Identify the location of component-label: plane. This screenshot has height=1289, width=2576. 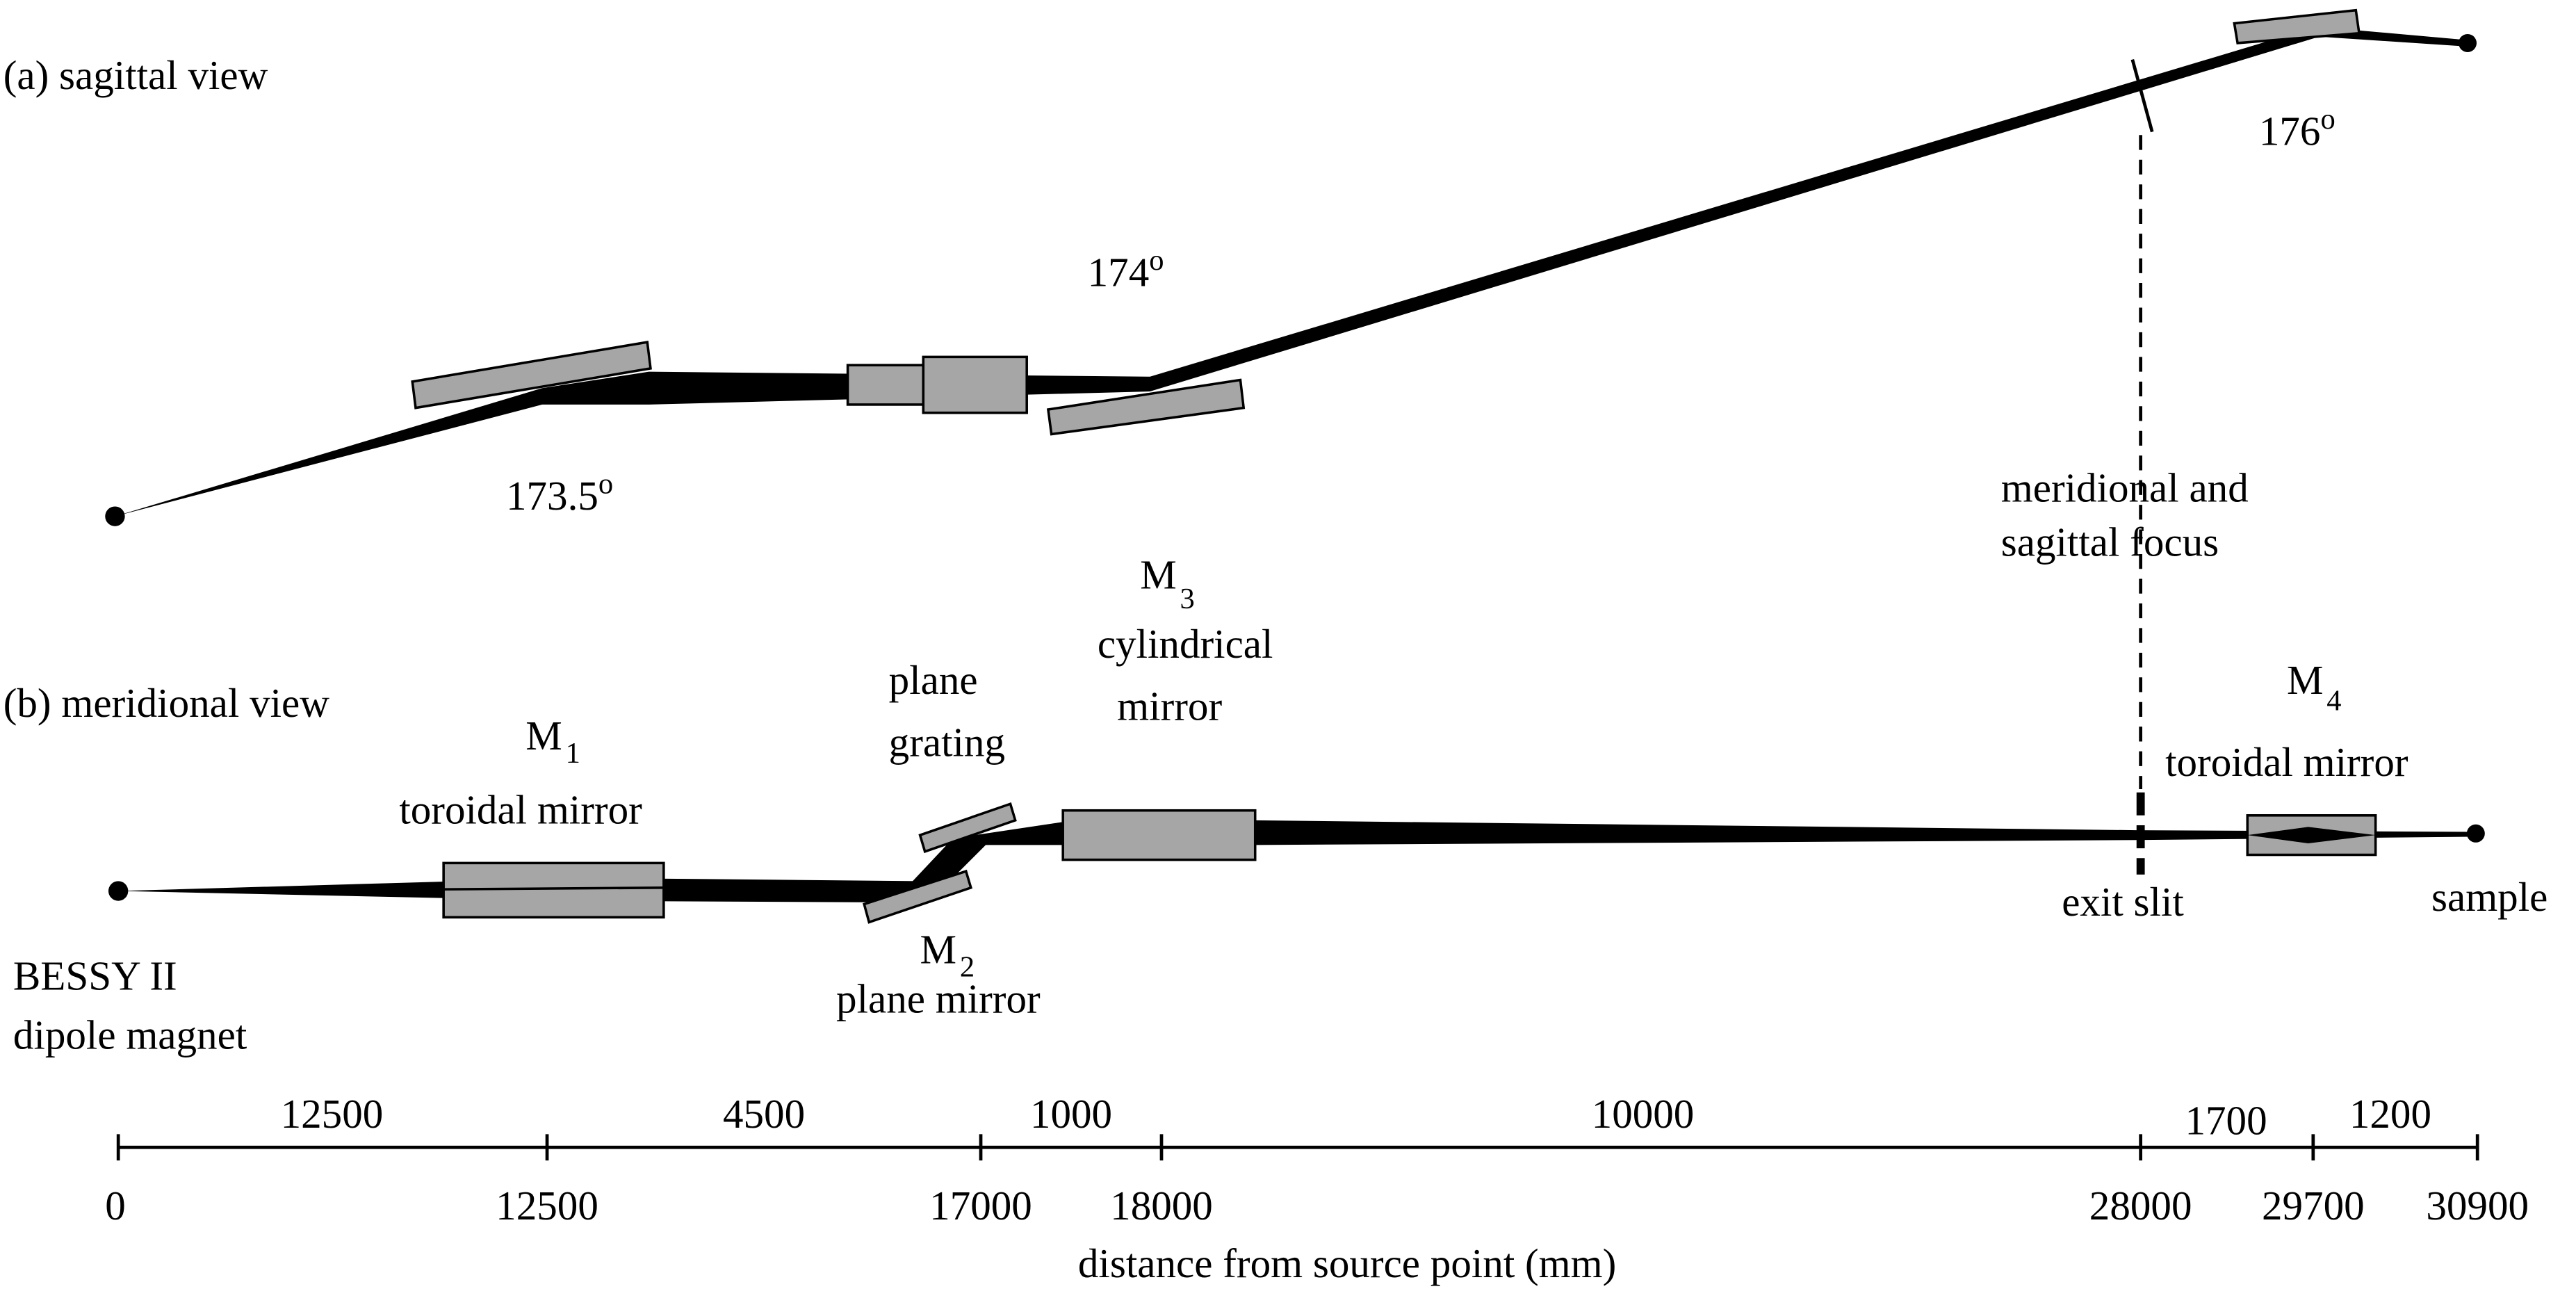
(933, 680).